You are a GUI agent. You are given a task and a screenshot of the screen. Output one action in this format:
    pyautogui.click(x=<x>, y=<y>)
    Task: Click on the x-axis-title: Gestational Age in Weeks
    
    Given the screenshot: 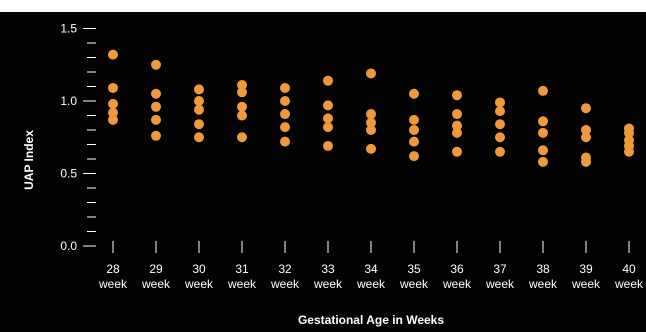 What is the action you would take?
    pyautogui.click(x=371, y=320)
    